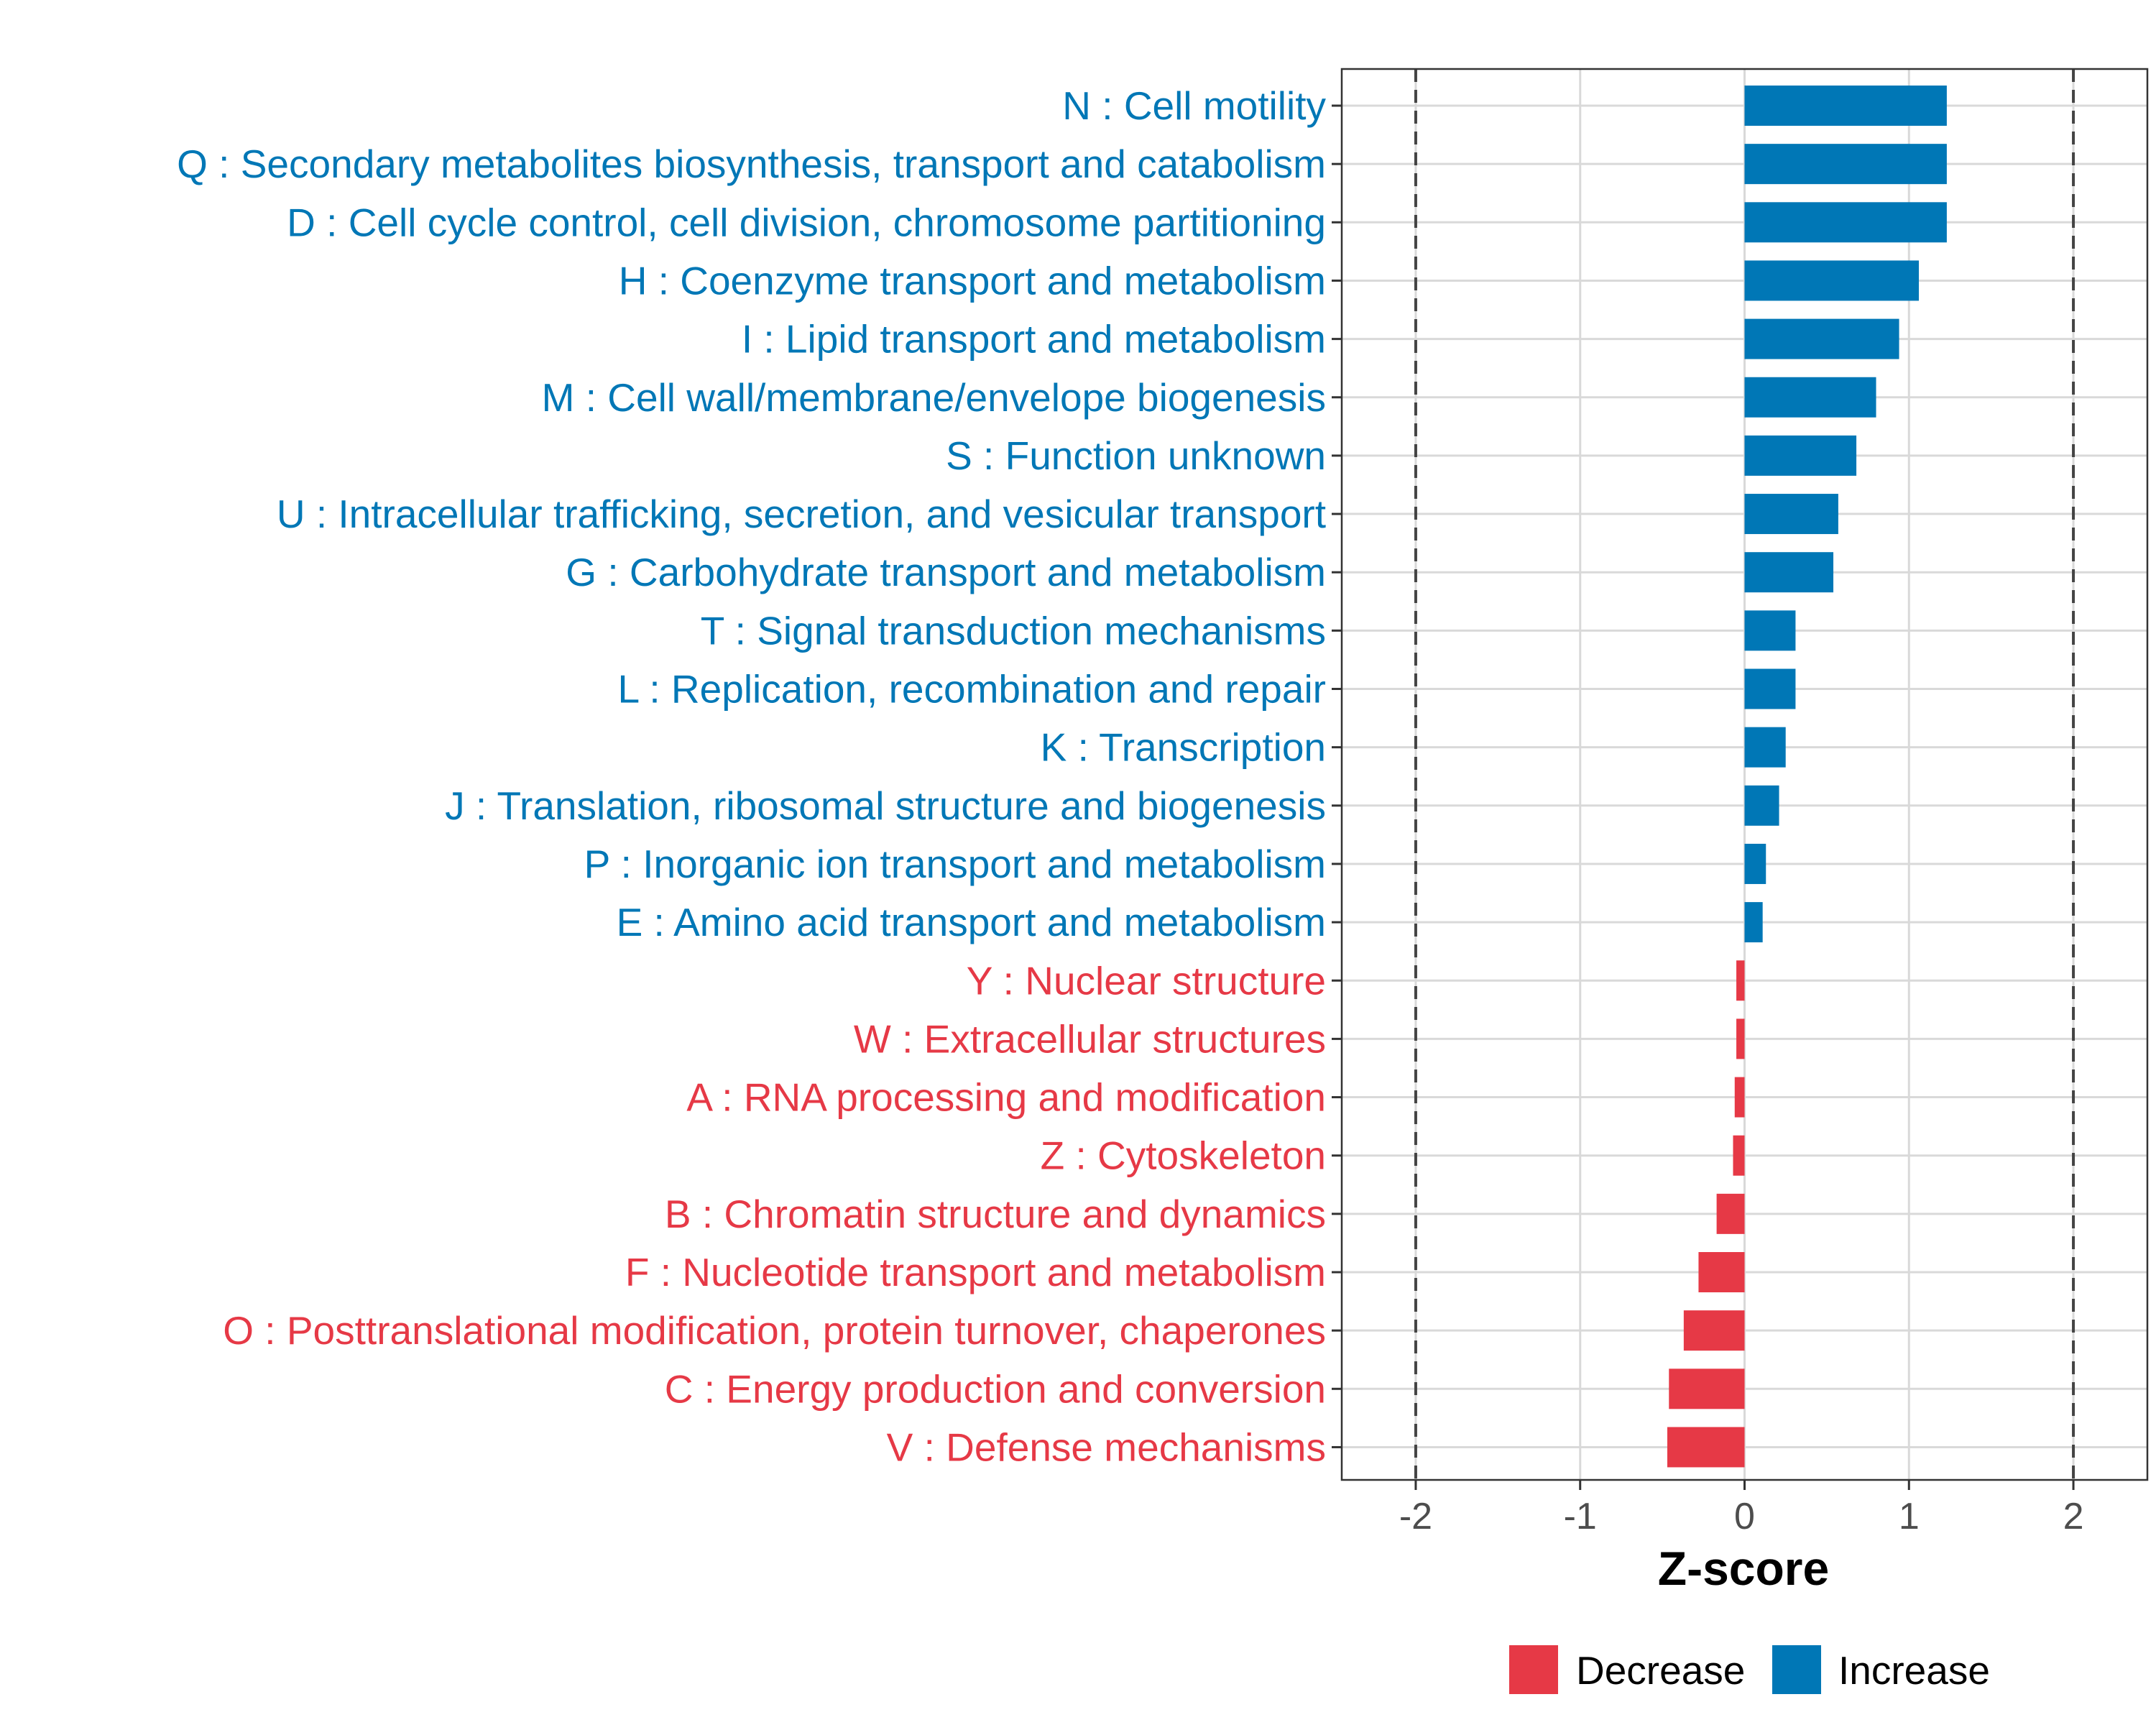 This screenshot has height=1725, width=2156. I want to click on x-axis-title: Z-score, so click(1744, 1568).